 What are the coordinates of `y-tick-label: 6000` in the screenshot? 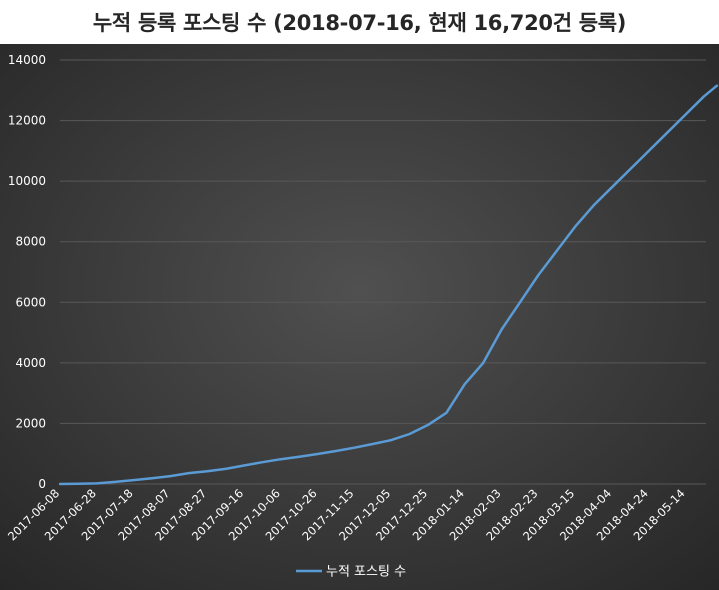 It's located at (30, 302).